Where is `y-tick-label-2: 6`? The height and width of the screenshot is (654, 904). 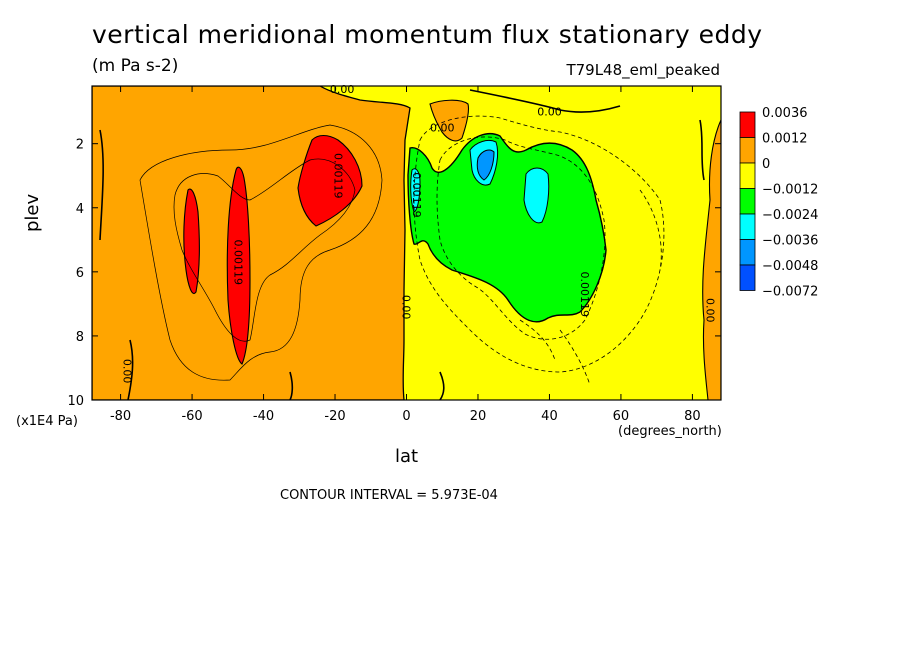
y-tick-label-2: 6 is located at coordinates (80, 273).